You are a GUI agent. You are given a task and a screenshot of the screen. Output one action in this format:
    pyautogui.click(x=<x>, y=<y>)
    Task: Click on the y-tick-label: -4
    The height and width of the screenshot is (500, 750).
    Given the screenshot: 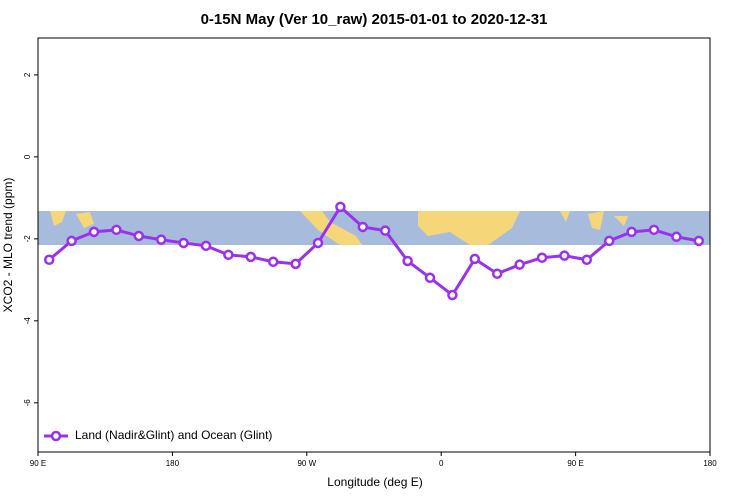 What is the action you would take?
    pyautogui.click(x=27, y=321)
    